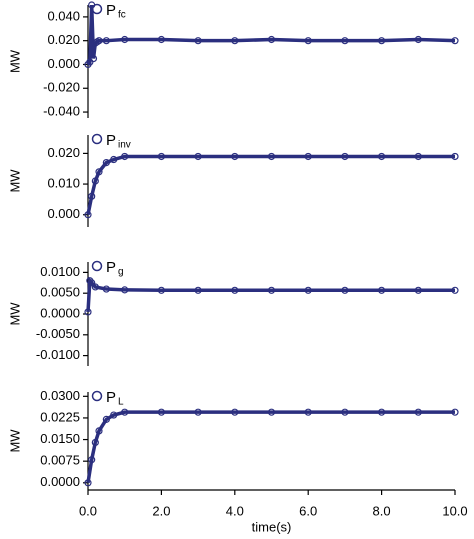 The width and height of the screenshot is (474, 539). Describe the element at coordinates (161, 510) in the screenshot. I see `x-tick-label: 2.0` at that location.